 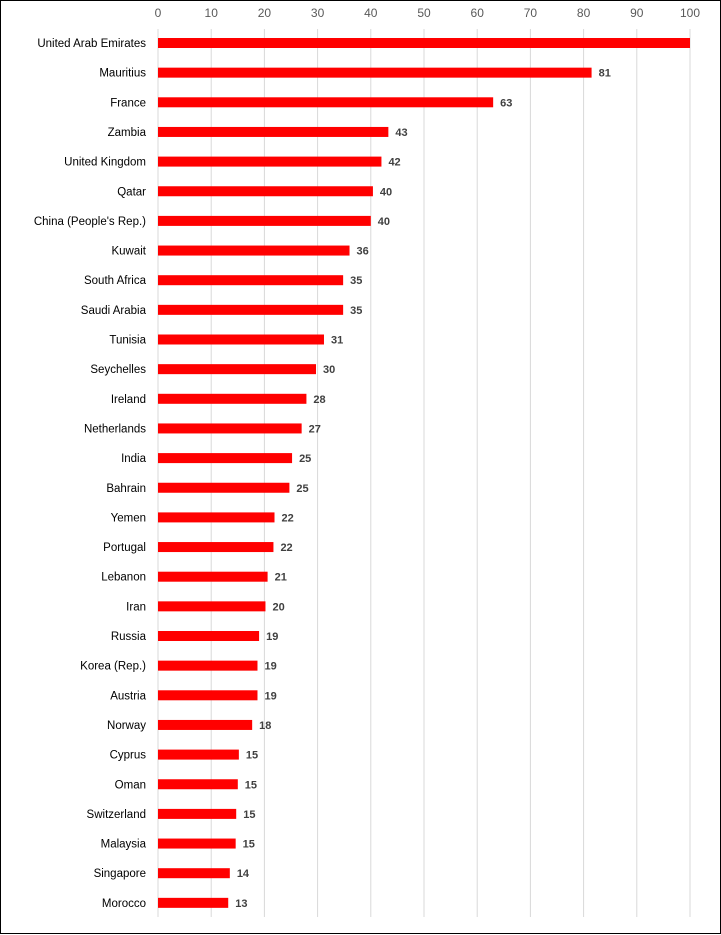 I want to click on data-label: 28, so click(x=319, y=400).